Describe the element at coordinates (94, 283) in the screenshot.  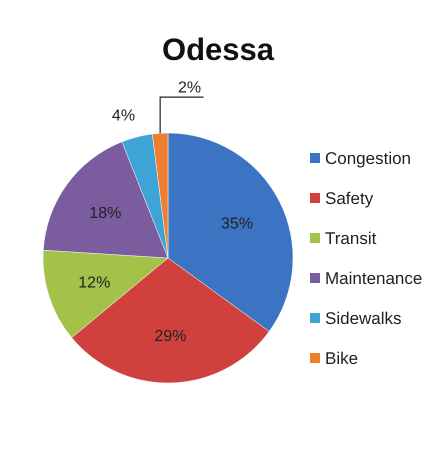
I see `data-label: 12%` at that location.